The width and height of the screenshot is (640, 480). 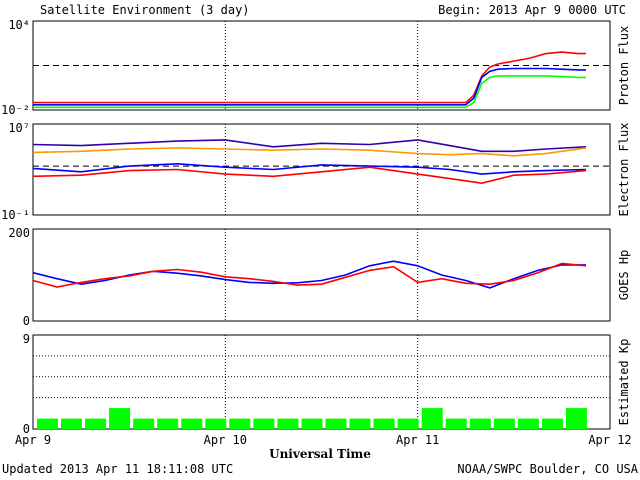 I want to click on y-tick-label: 10⁻², so click(x=15, y=110).